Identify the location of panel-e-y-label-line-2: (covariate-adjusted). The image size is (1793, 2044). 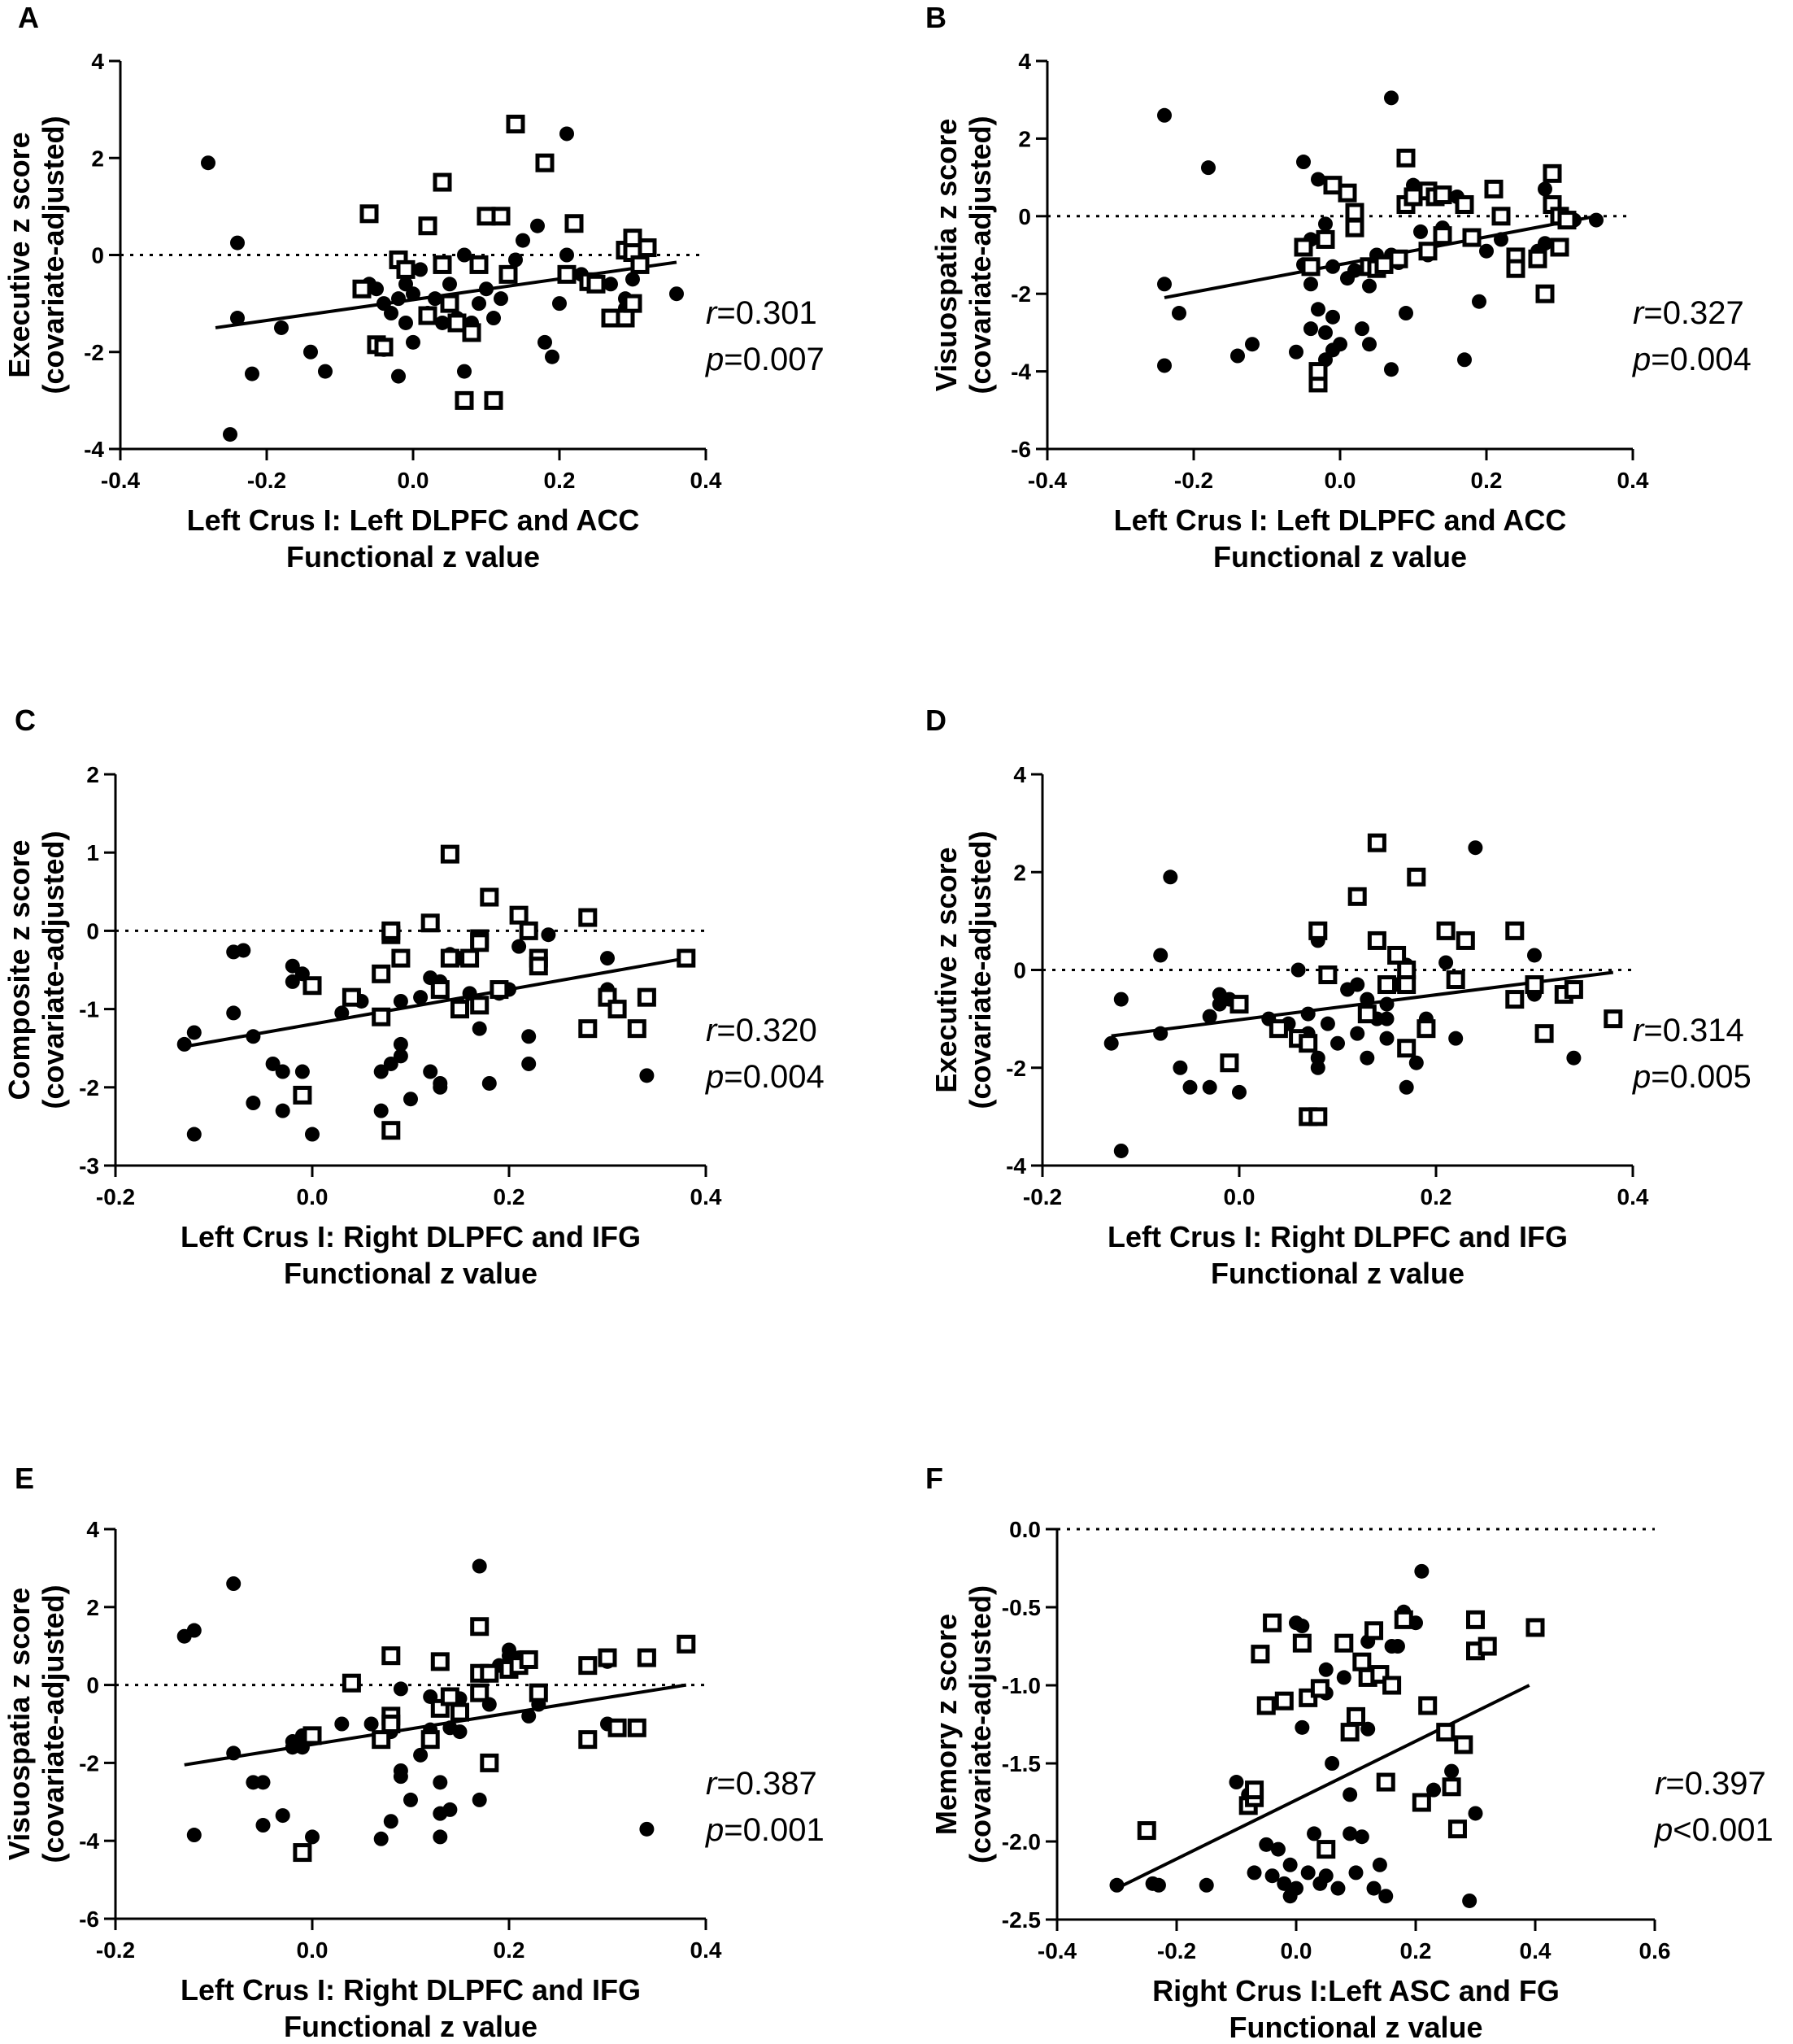
(53, 1723).